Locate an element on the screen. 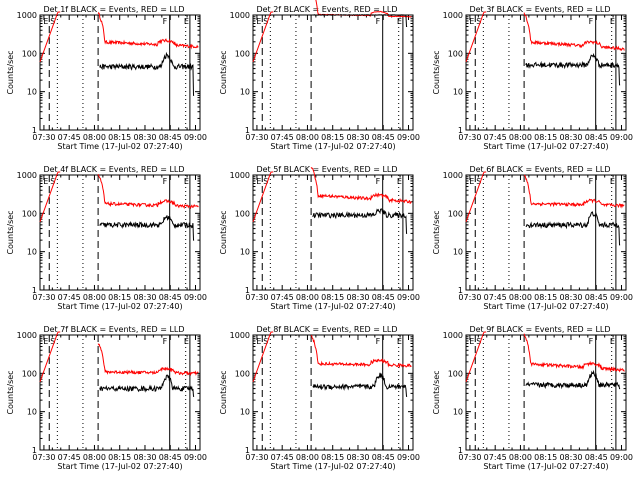  panel-title: Det 2f BLACK = Events, RED = LLD is located at coordinates (326, 9).